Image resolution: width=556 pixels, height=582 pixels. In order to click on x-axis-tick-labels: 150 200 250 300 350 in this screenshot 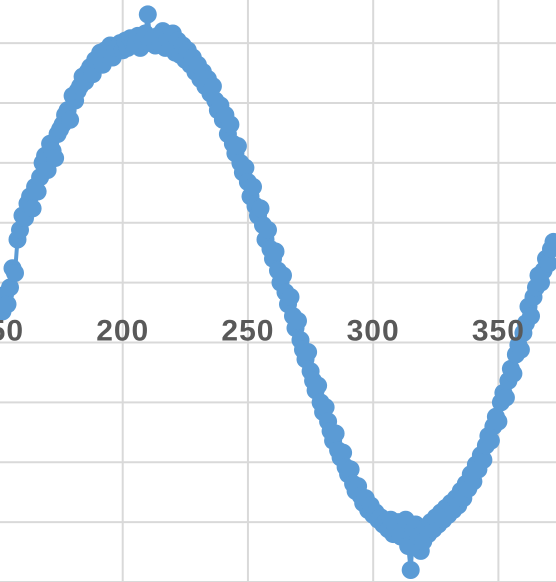, I will do `click(262, 331)`.